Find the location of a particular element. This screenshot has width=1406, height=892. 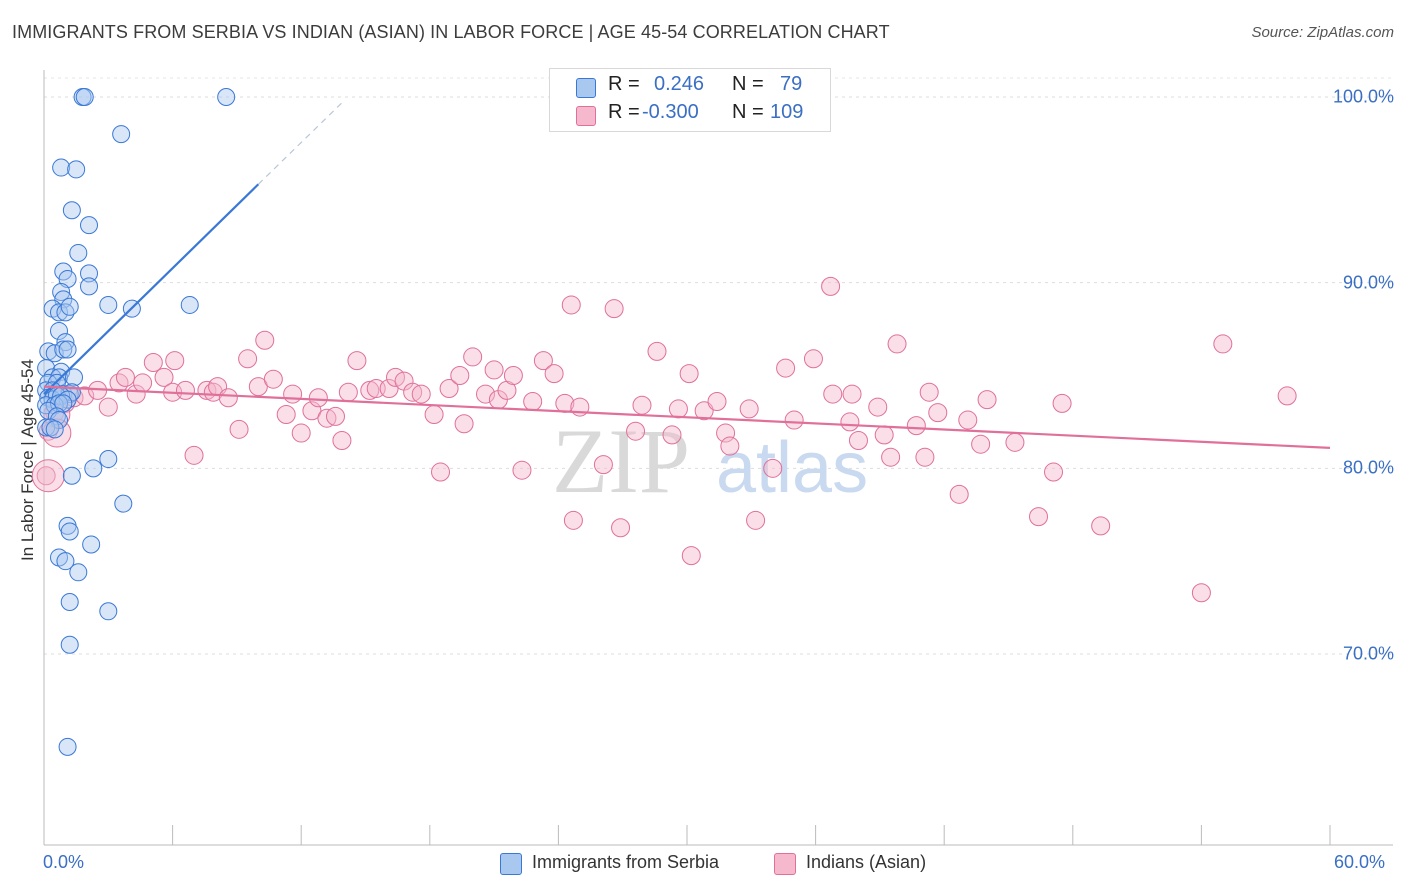

r-label: R = is located at coordinates (624, 112).